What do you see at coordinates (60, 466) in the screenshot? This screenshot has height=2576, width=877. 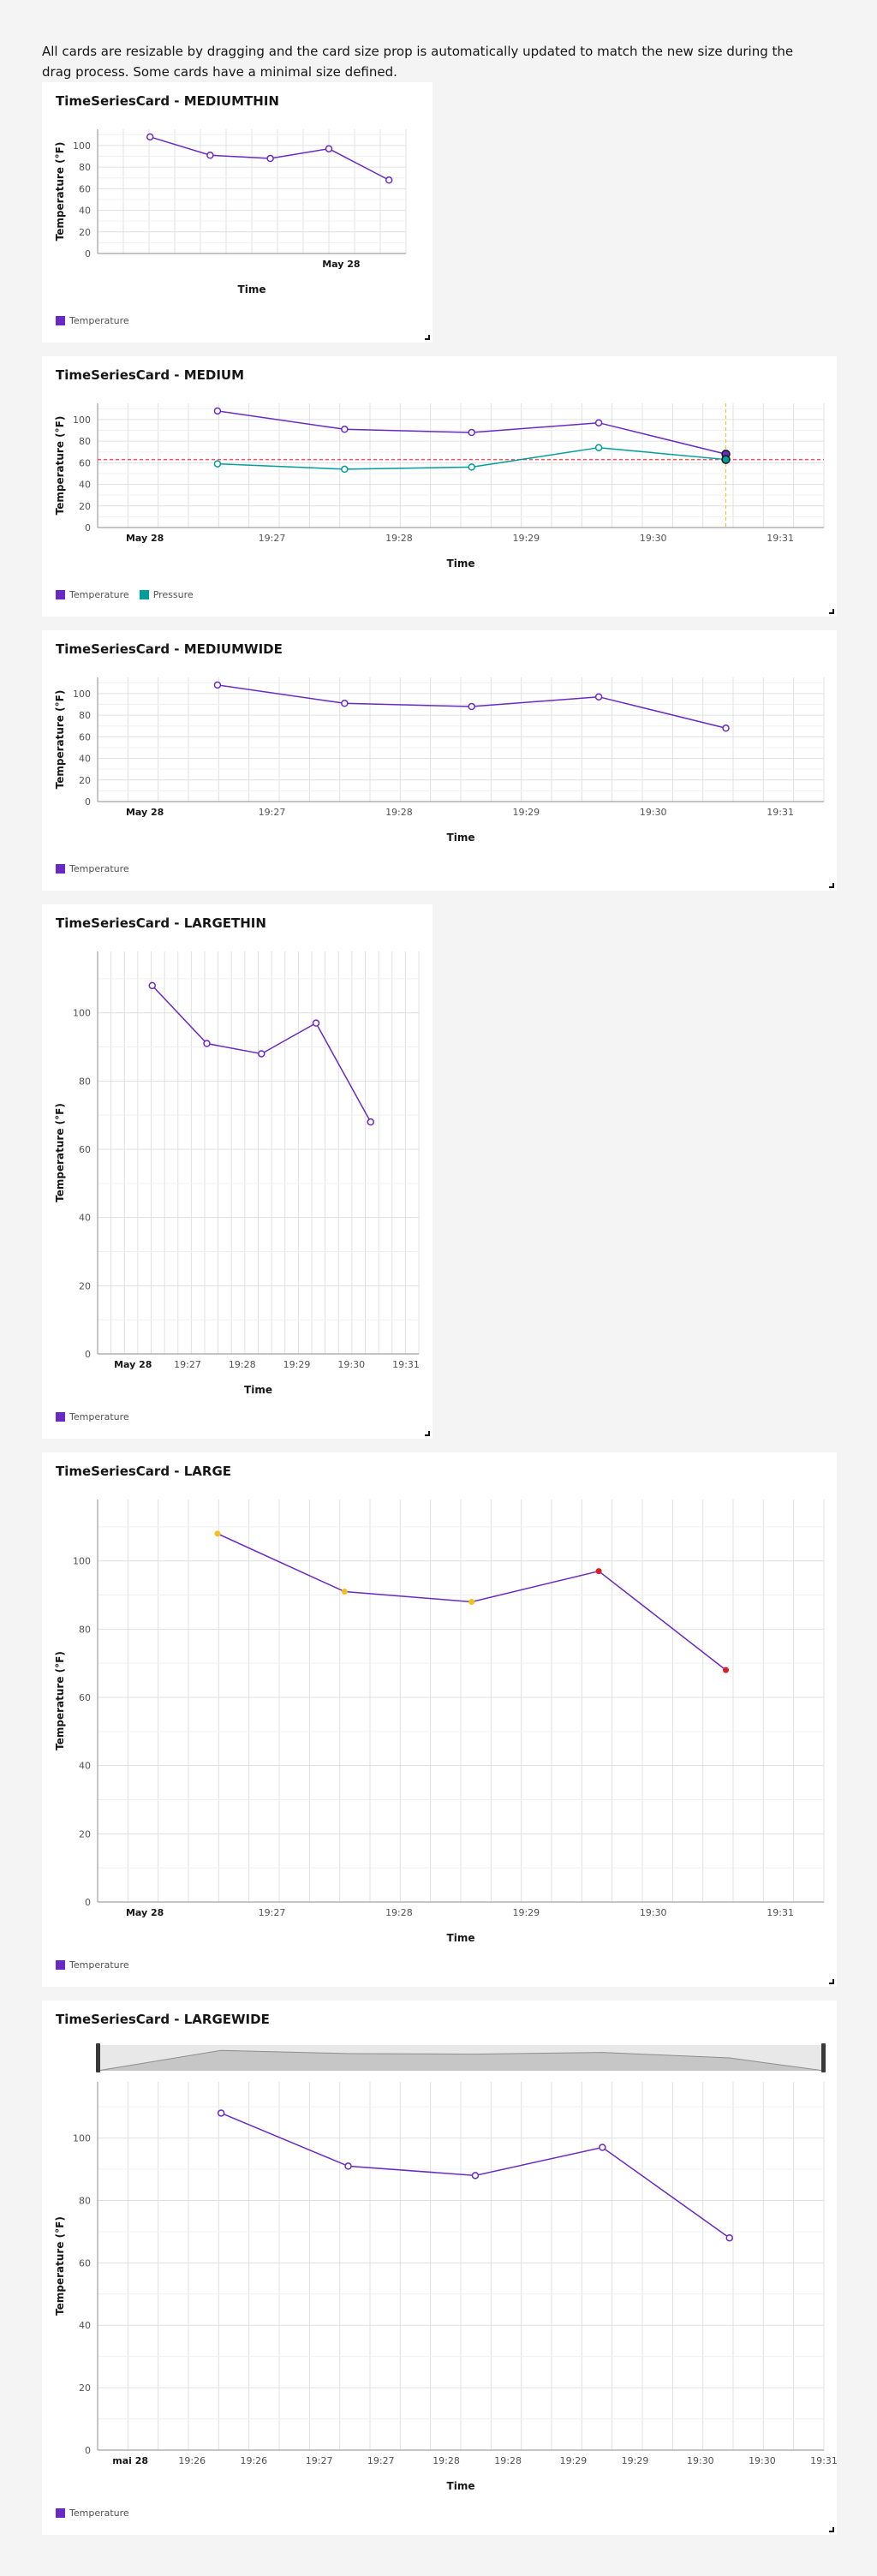 I see `y-axis-title: Temperature (°F)` at bounding box center [60, 466].